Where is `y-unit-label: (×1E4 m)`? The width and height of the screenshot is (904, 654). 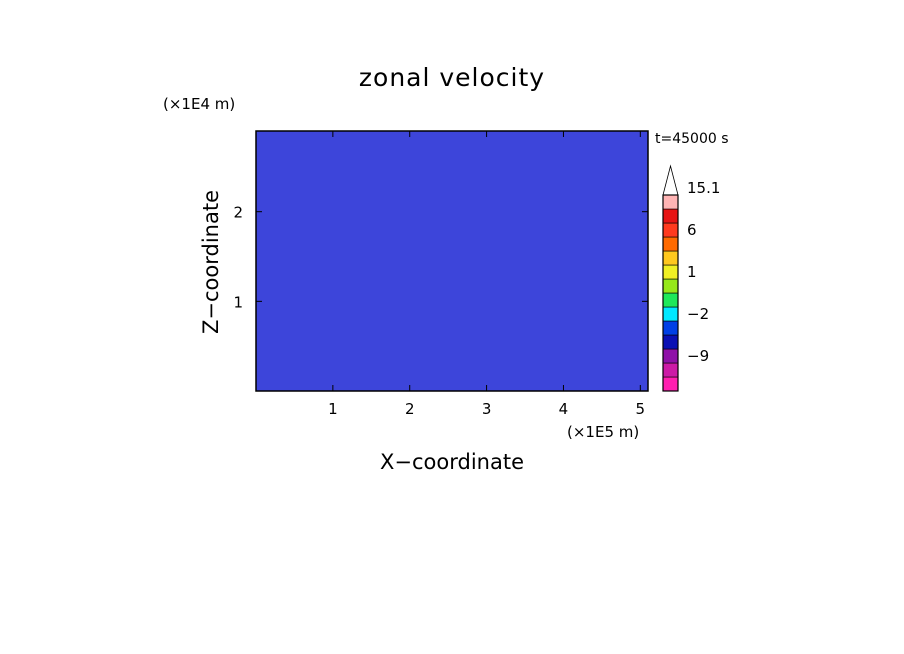
y-unit-label: (×1E4 m) is located at coordinates (199, 104).